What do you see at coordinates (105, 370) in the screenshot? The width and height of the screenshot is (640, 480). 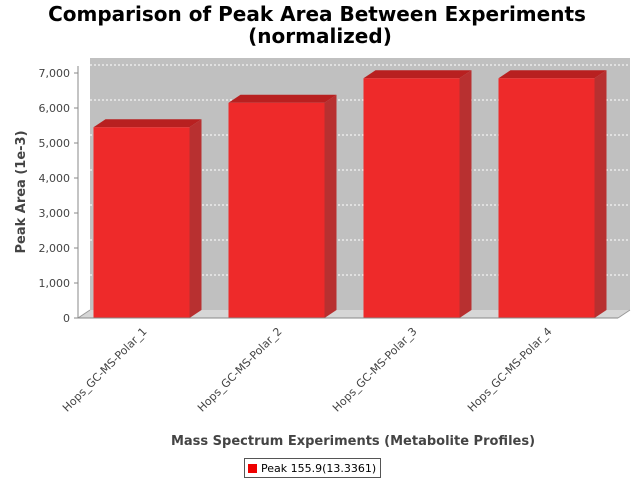 I see `x-tick-label: Hops_GC-MS-Polar_1` at bounding box center [105, 370].